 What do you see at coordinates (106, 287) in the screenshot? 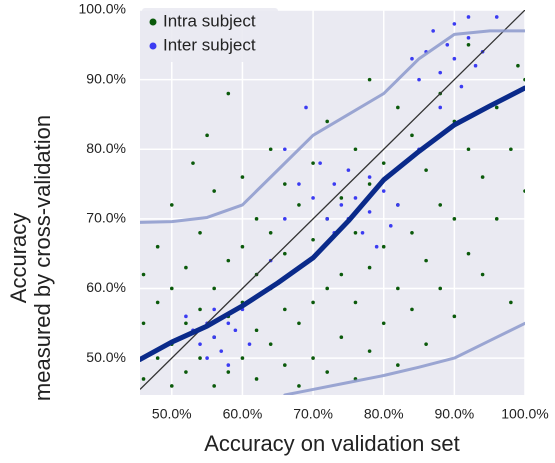
I see `y-tick-label: 60.0%` at bounding box center [106, 287].